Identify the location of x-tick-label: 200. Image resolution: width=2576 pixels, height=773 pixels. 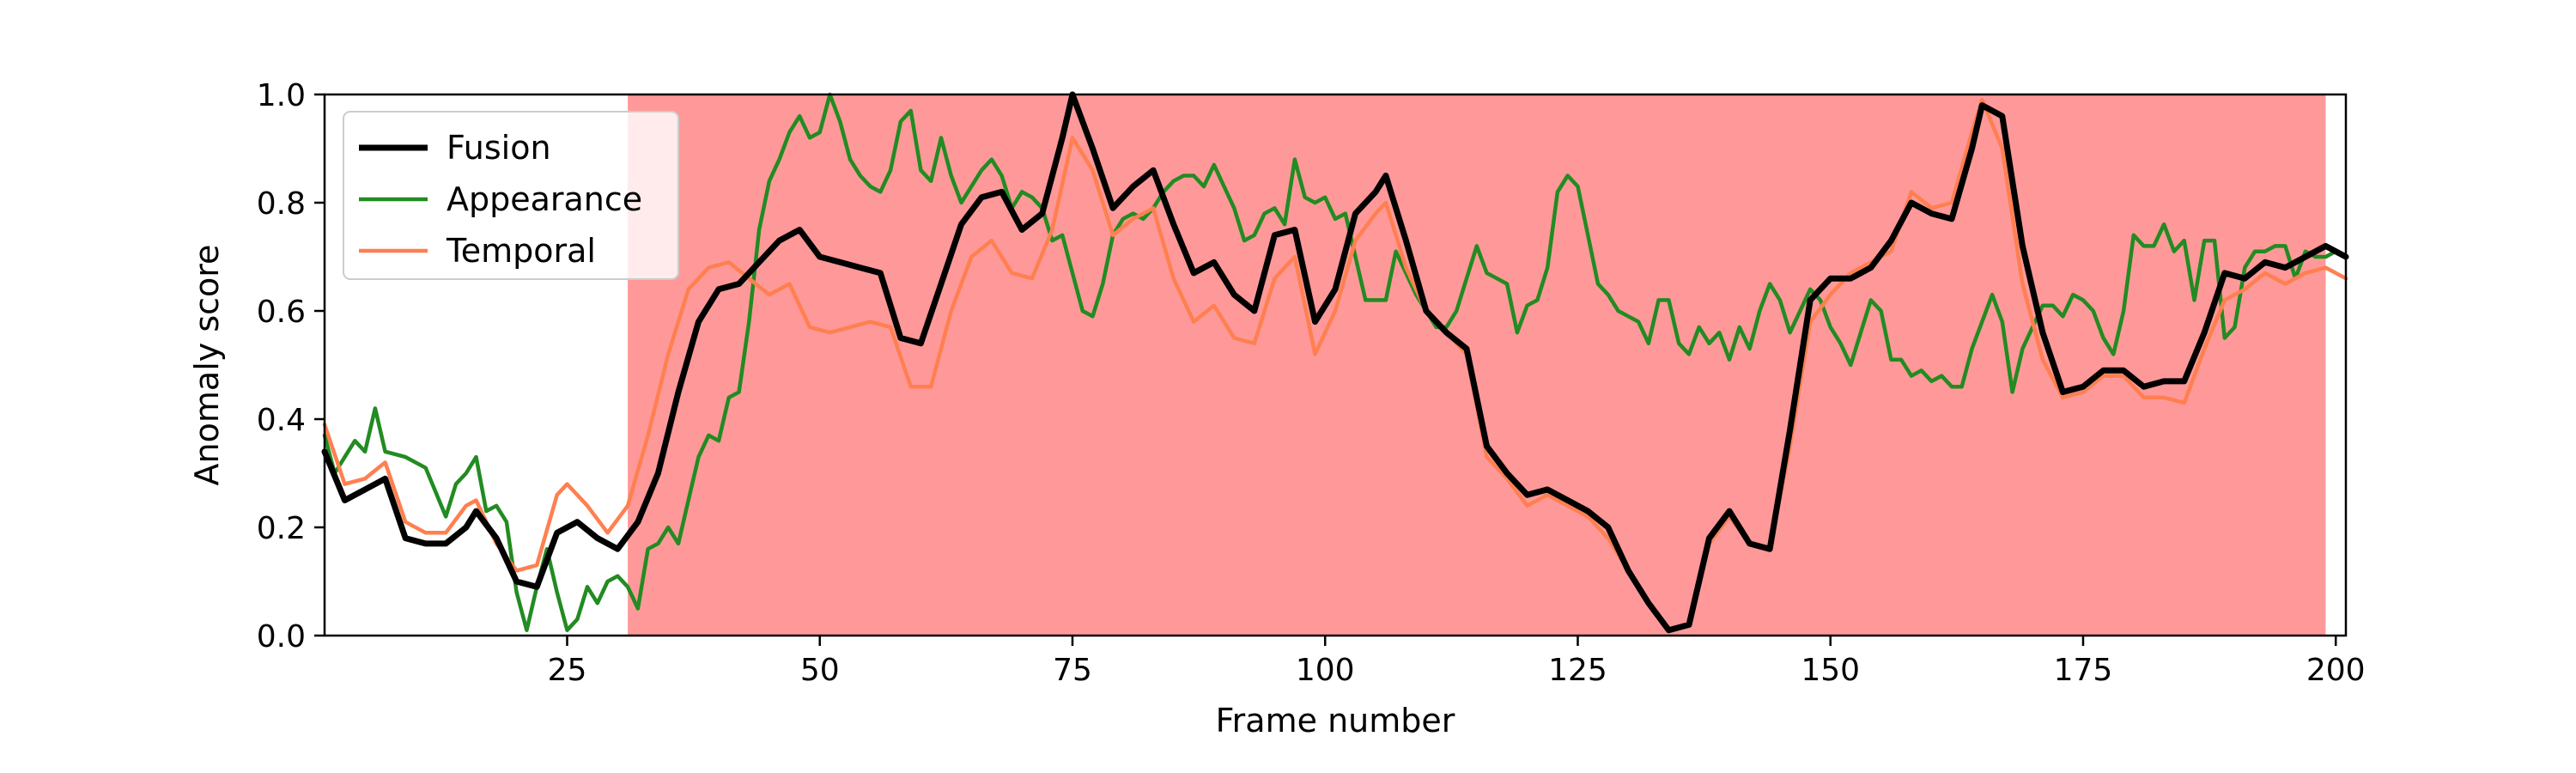
(2336, 670).